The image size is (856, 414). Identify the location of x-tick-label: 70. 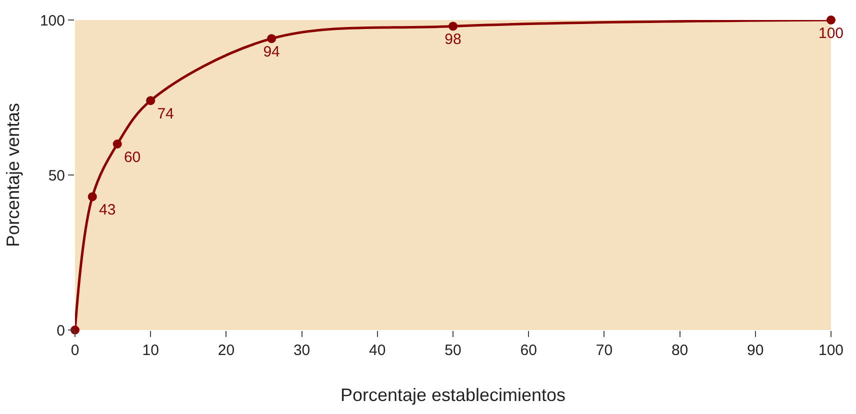
(604, 350).